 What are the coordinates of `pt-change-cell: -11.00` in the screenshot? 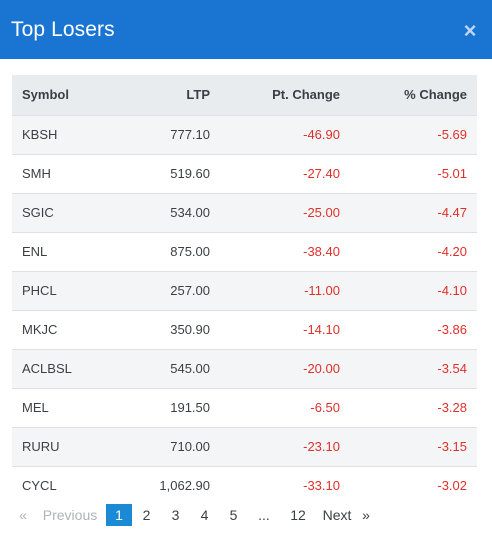 It's located at (276, 290).